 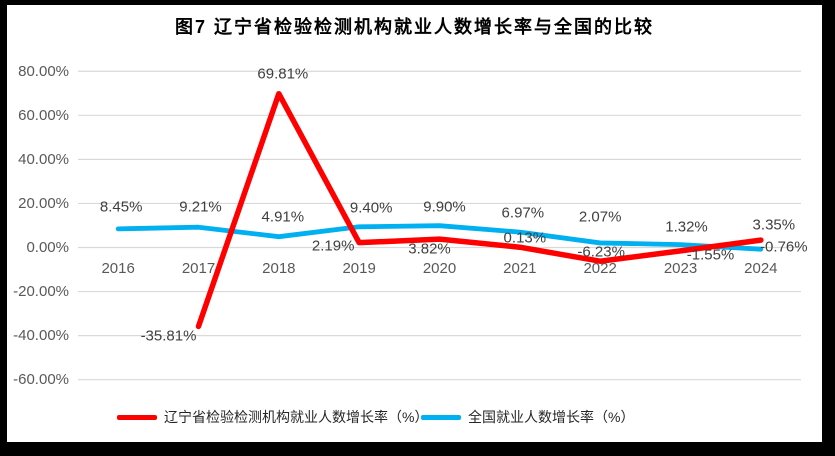 I want to click on x-axis-label-2023: 2023, so click(x=680, y=268).